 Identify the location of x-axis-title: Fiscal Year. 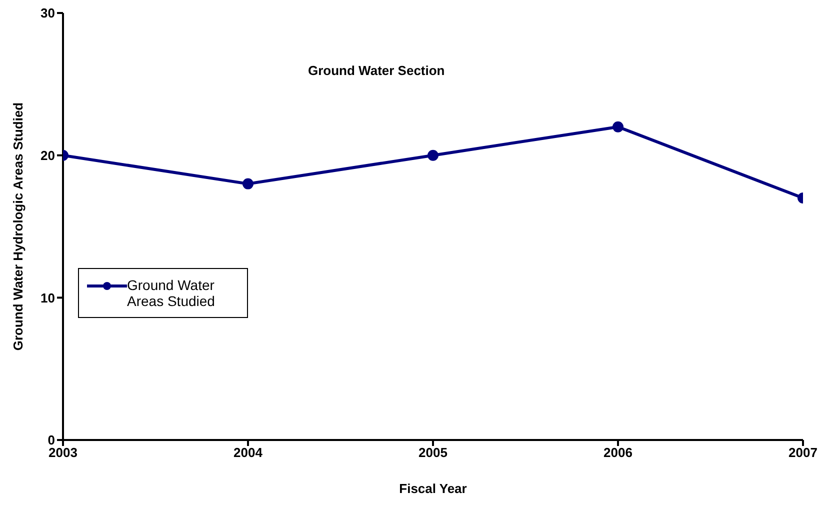
(433, 488).